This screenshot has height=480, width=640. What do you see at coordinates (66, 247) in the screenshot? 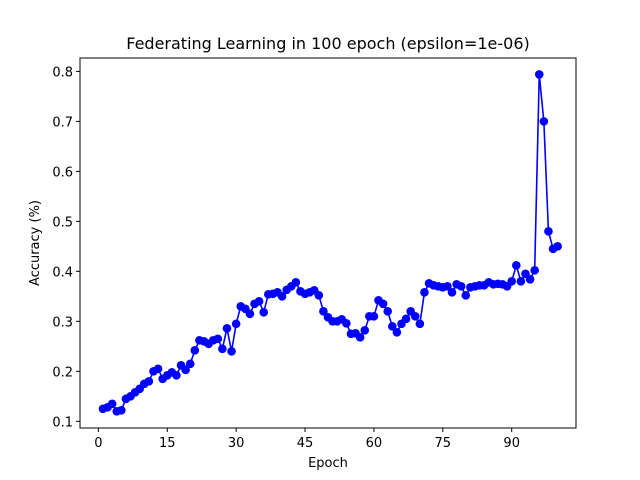
I see `y-axis-ticks: 0.1 0.2 0.3 0.4 0.5 0.6 0.7 0.8` at bounding box center [66, 247].